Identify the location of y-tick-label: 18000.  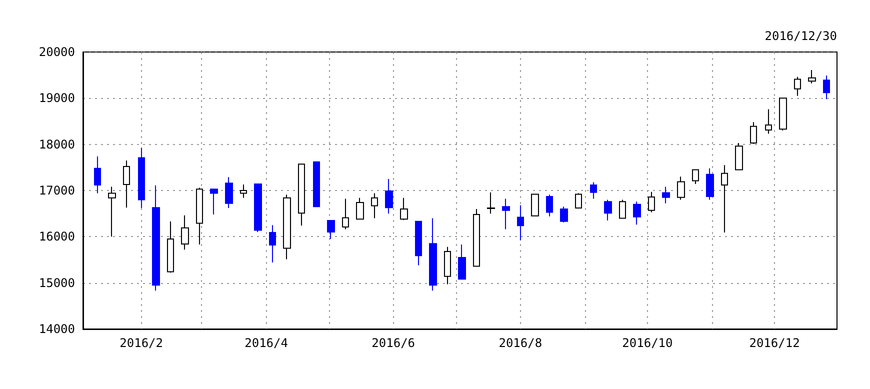
(56, 144).